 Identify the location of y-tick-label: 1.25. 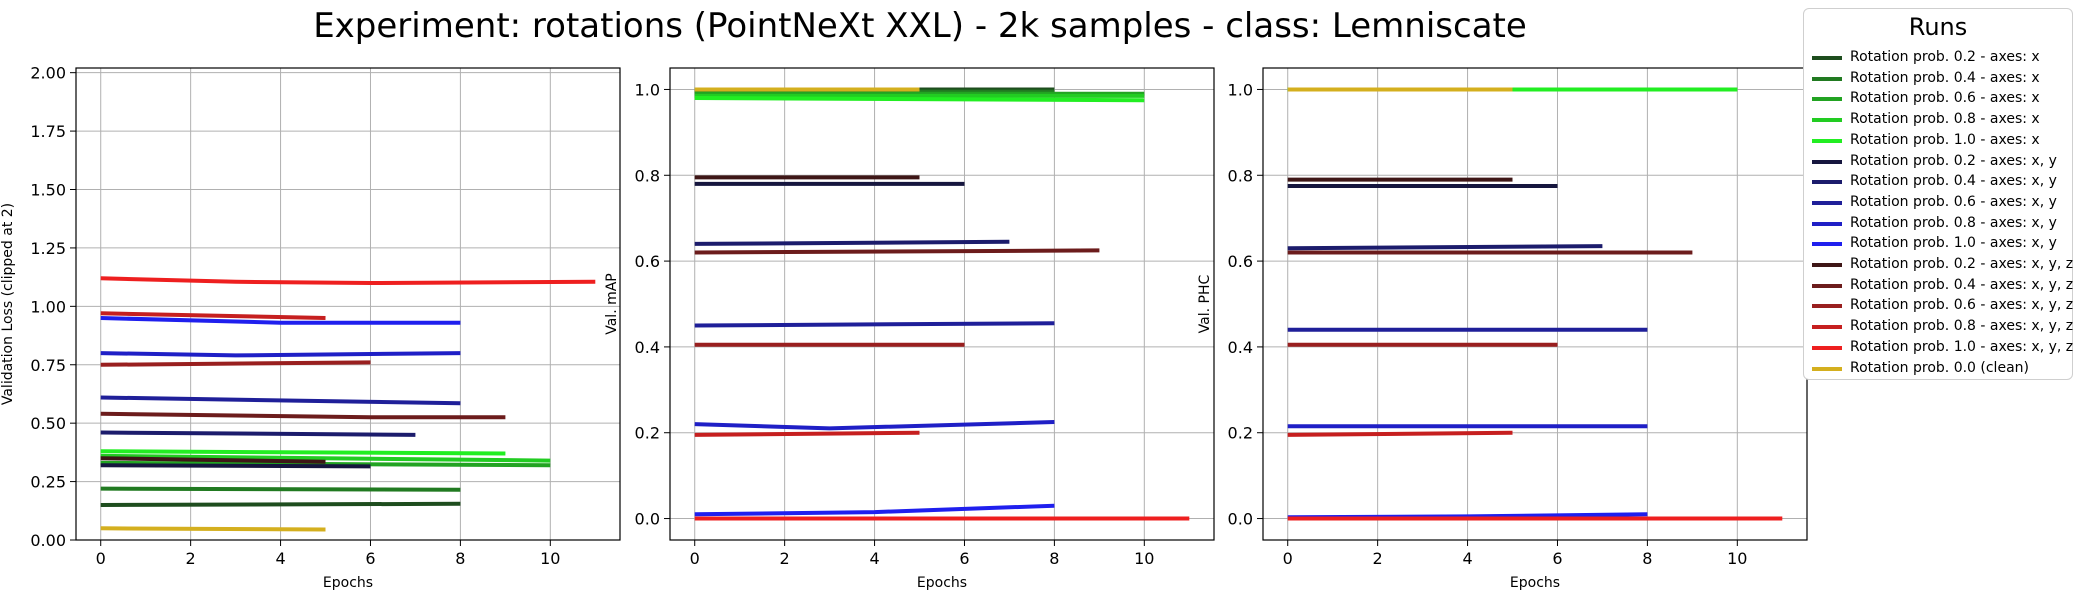
(48, 248).